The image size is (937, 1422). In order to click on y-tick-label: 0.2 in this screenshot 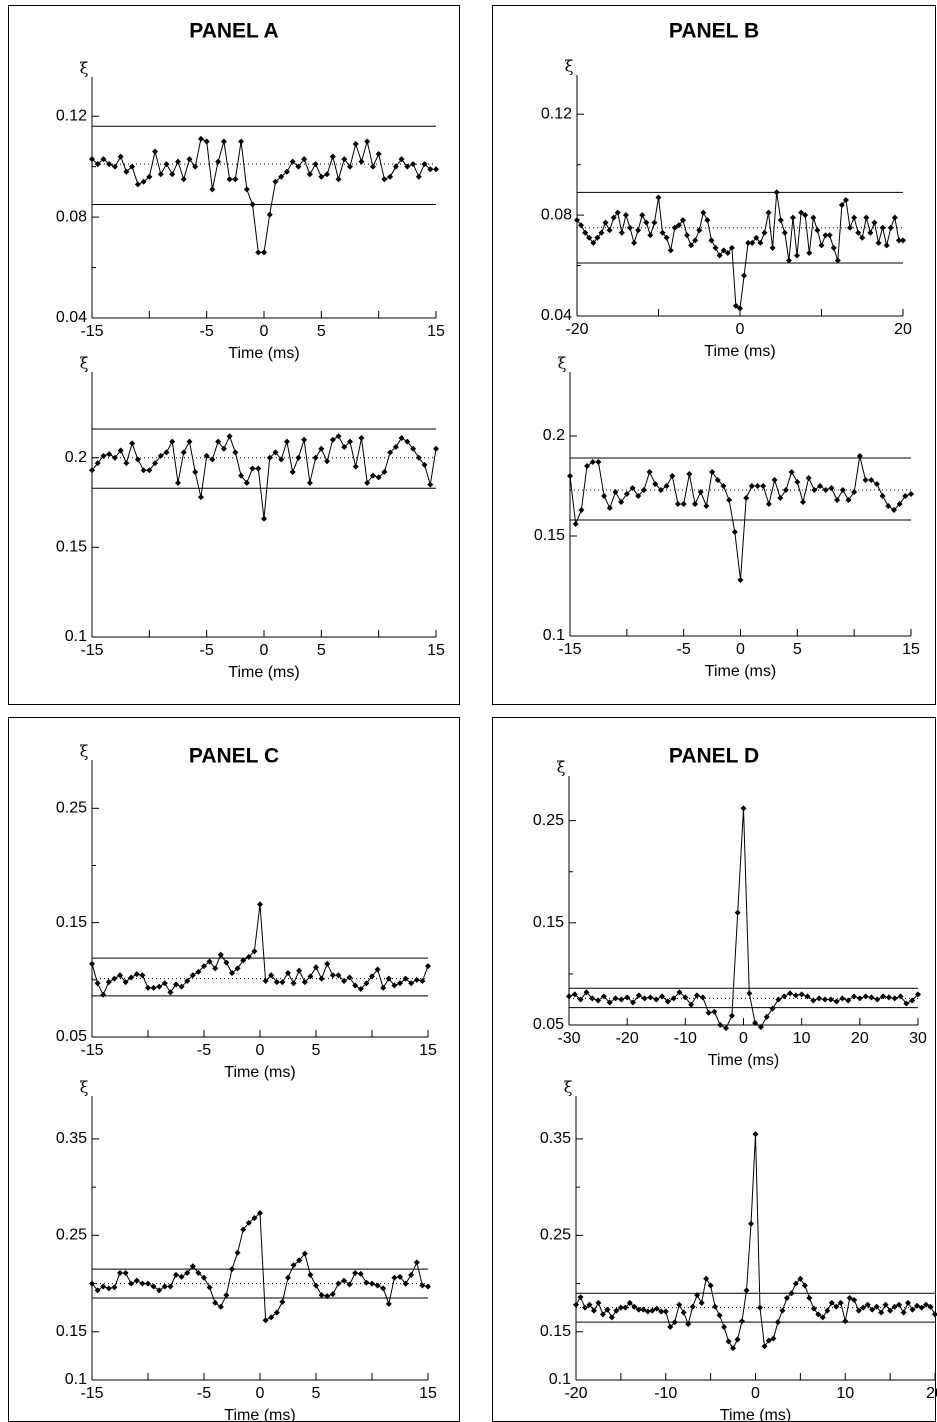, I will do `click(76, 457)`.